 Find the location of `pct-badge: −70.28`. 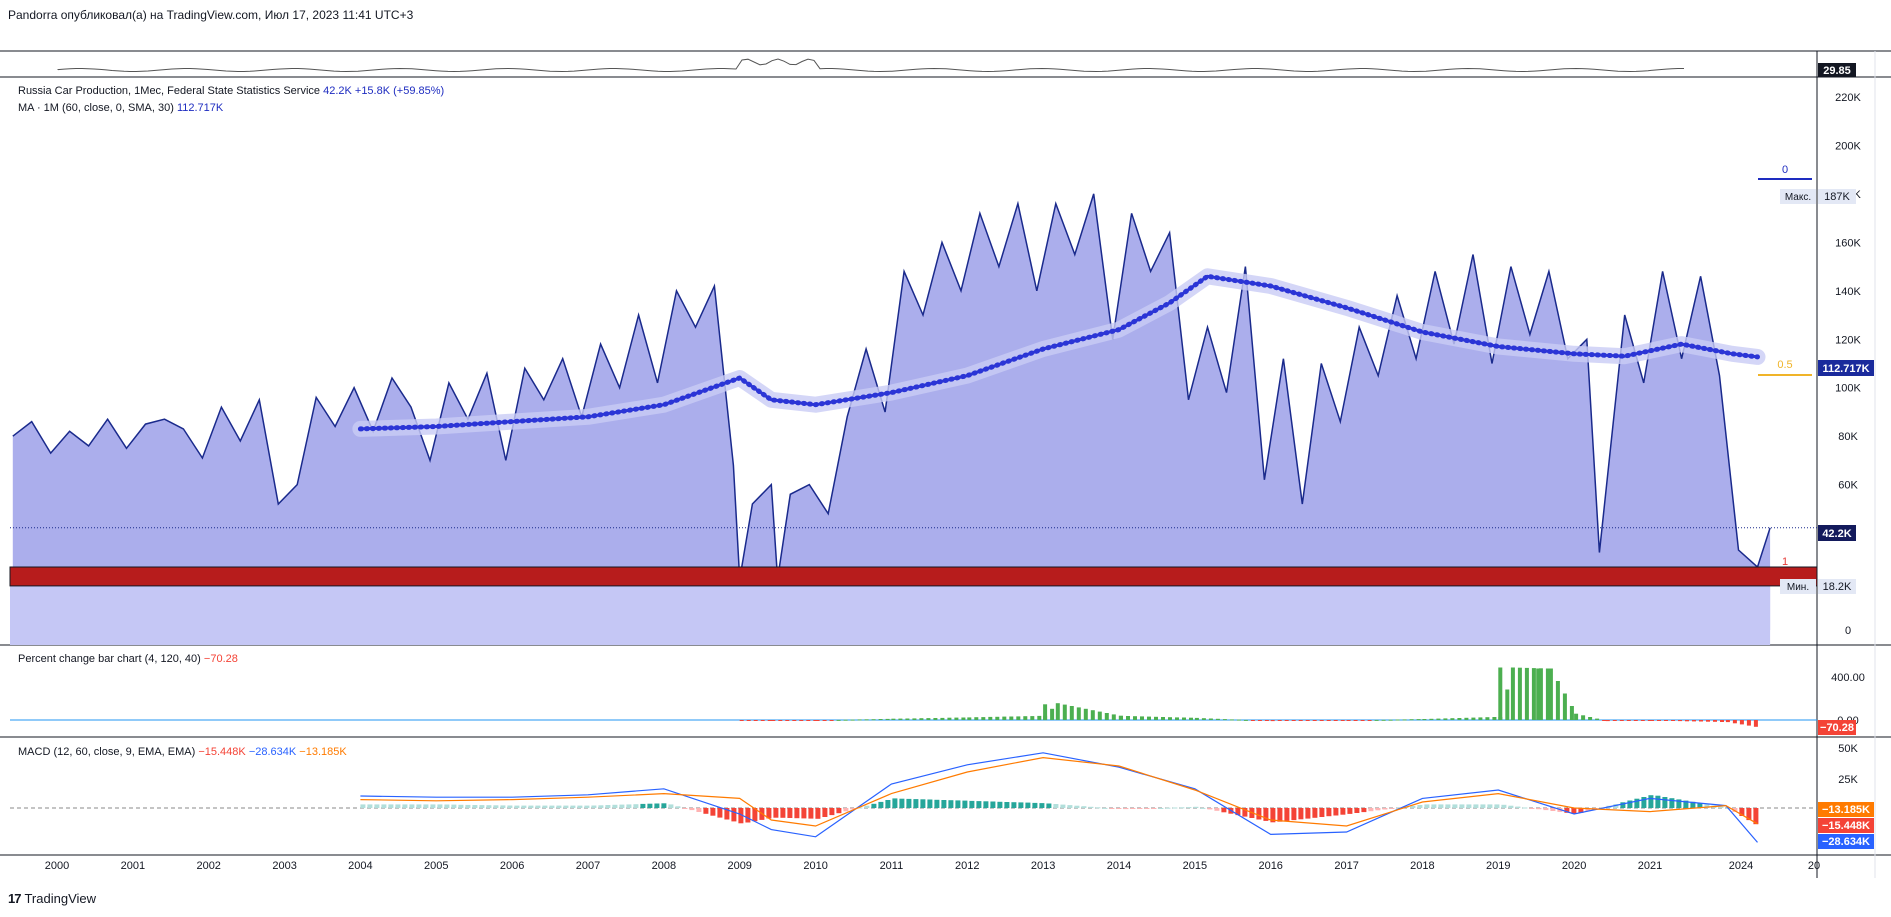

pct-badge: −70.28 is located at coordinates (1837, 728).